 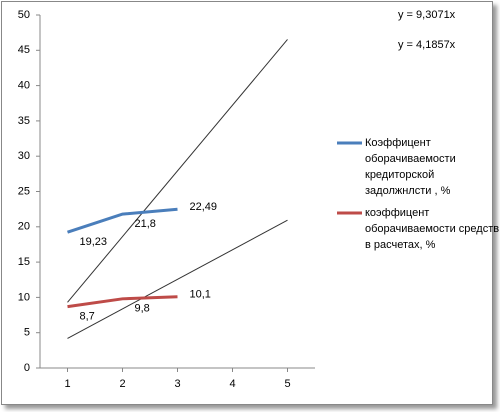 What do you see at coordinates (427, 15) in the screenshot?
I see `trend-label: y = 9,3071x` at bounding box center [427, 15].